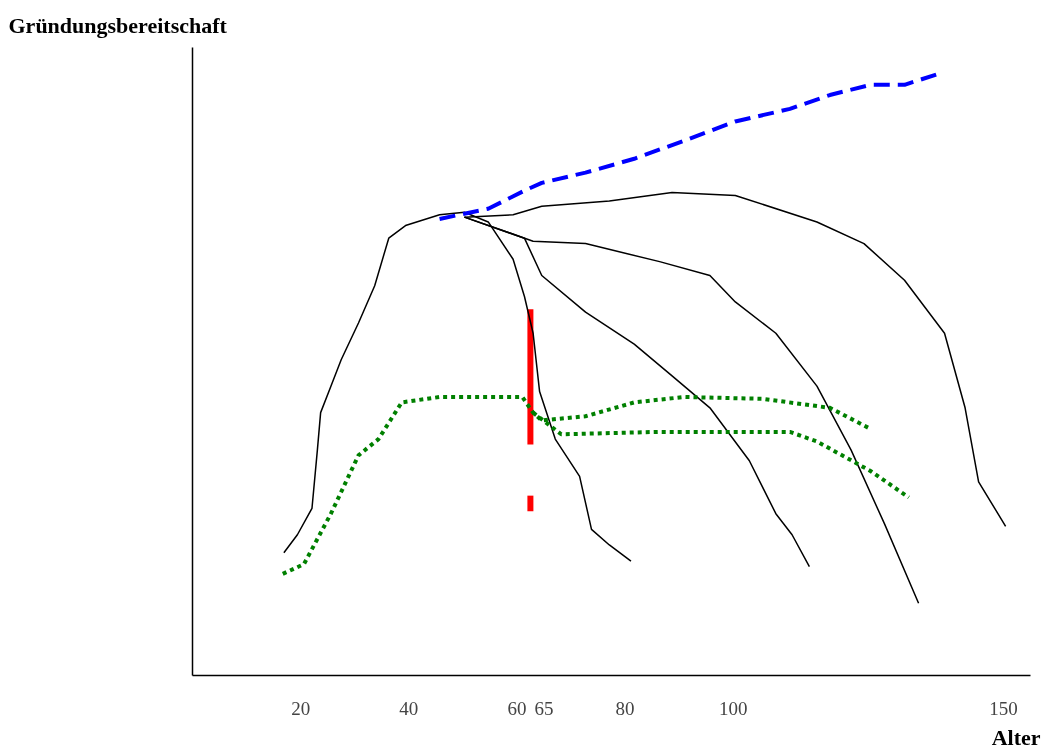 The width and height of the screenshot is (1047, 754). I want to click on x-axis-title: Alter, so click(1016, 737).